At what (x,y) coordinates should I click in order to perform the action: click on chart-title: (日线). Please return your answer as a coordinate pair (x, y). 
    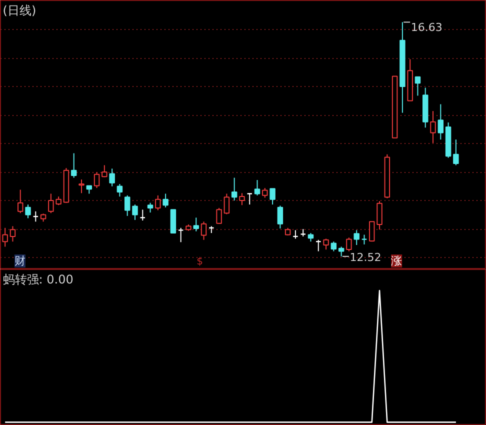
    Looking at the image, I should click on (19, 11).